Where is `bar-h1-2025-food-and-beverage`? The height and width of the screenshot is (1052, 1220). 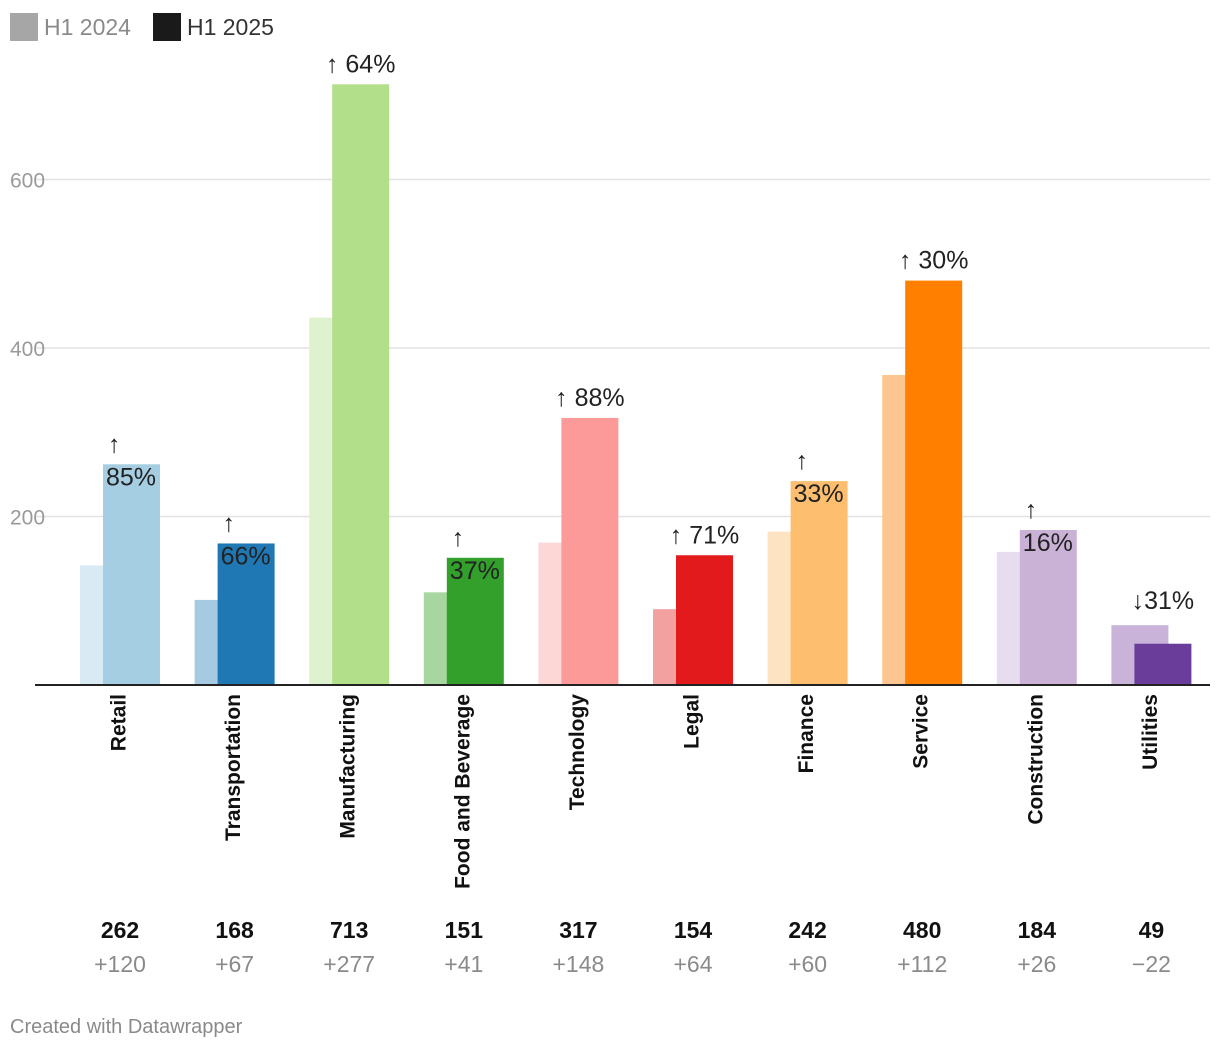 bar-h1-2025-food-and-beverage is located at coordinates (475, 621).